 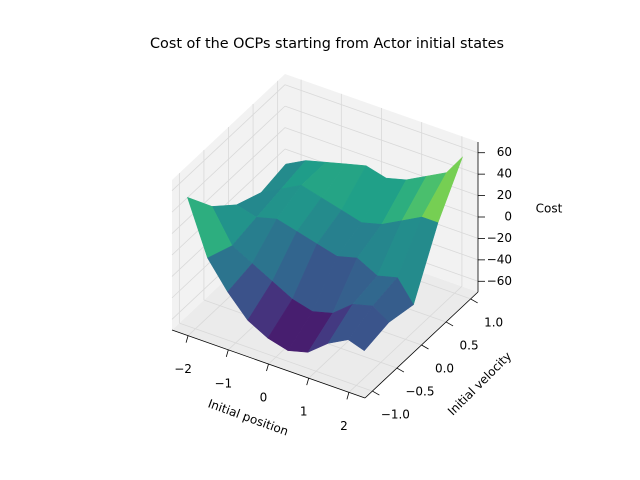 What do you see at coordinates (183, 369) in the screenshot?
I see `x-tick-label: −2` at bounding box center [183, 369].